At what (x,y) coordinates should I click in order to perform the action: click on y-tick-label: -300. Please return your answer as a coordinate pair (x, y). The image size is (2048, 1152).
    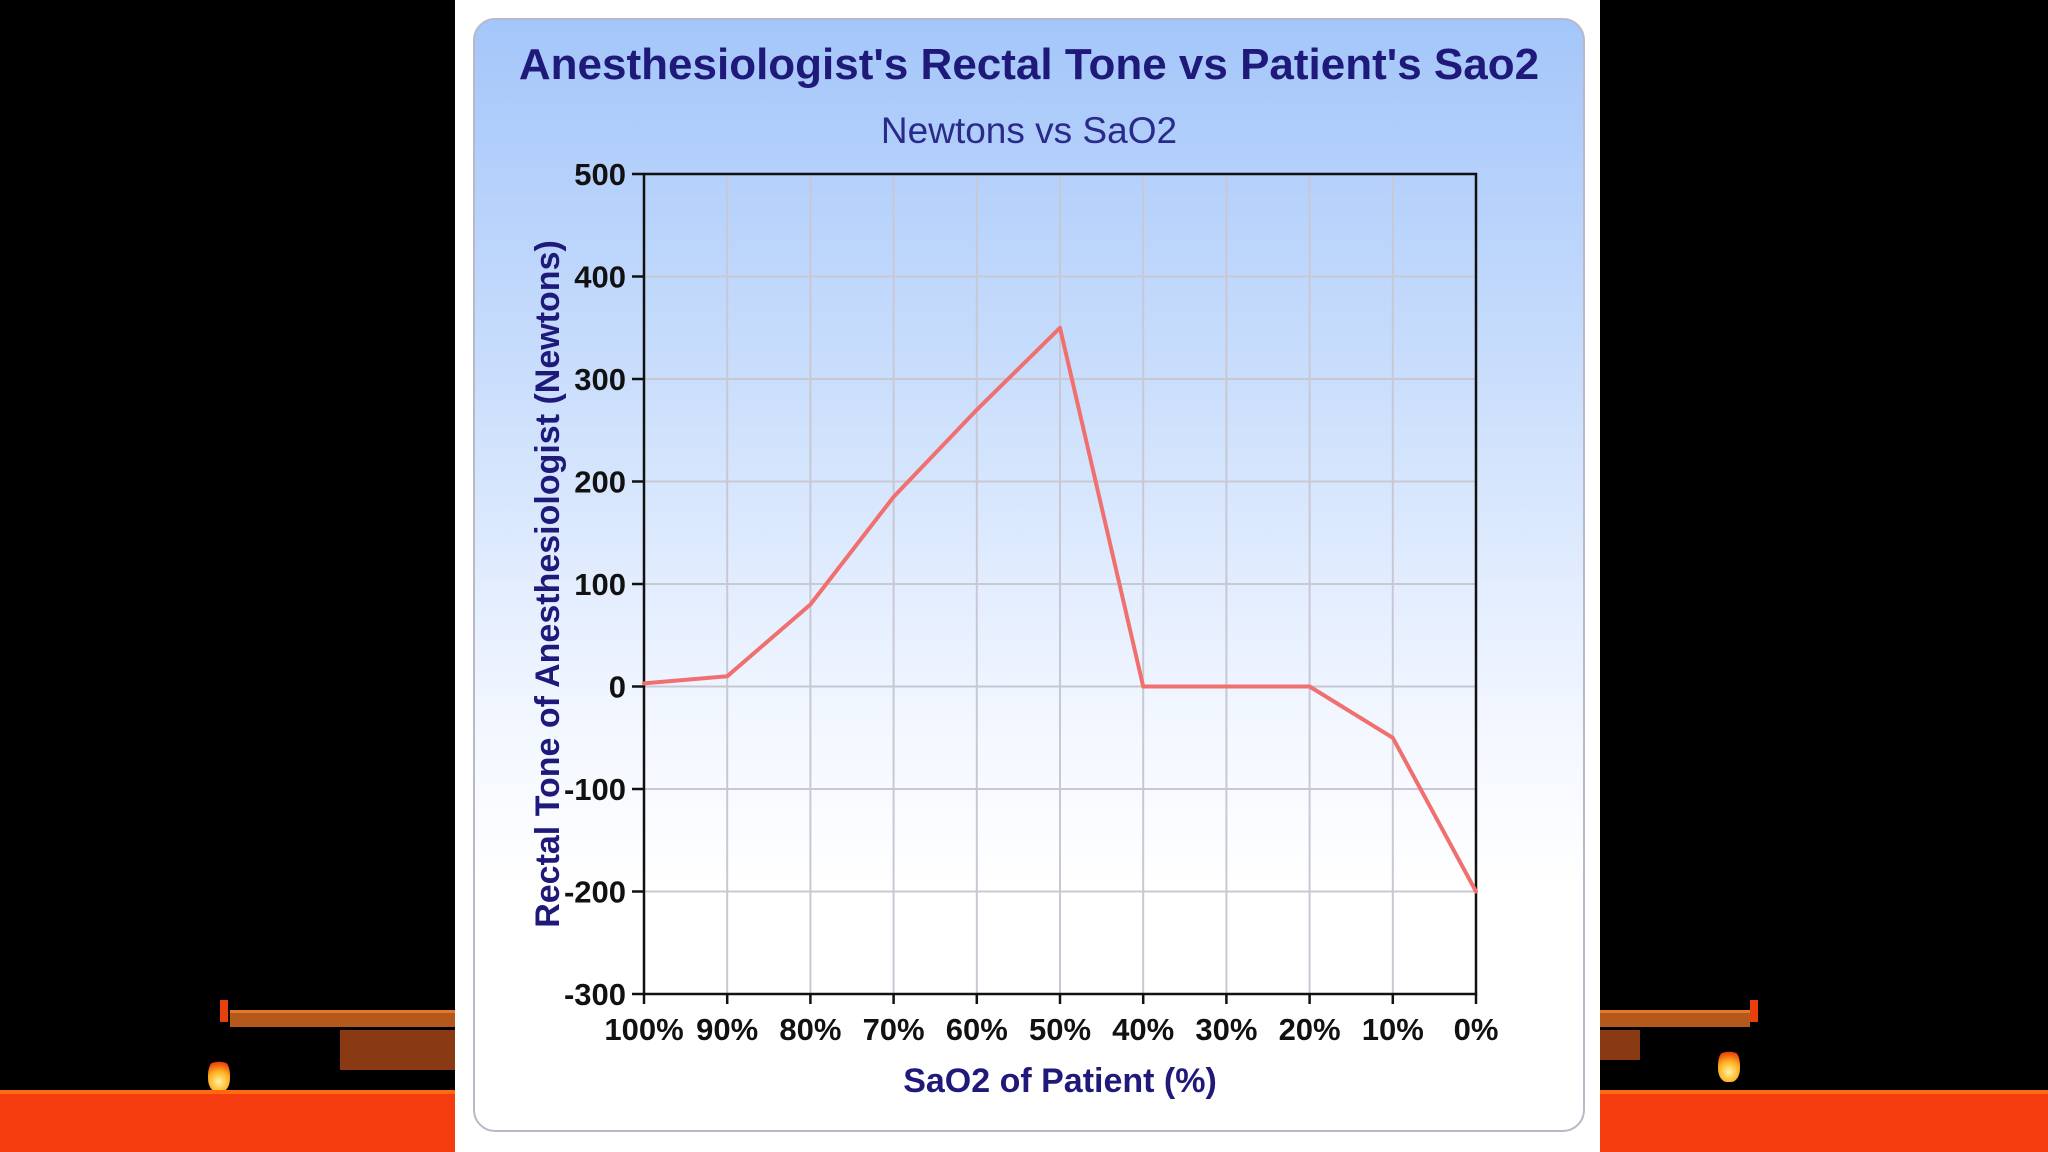
    Looking at the image, I should click on (595, 994).